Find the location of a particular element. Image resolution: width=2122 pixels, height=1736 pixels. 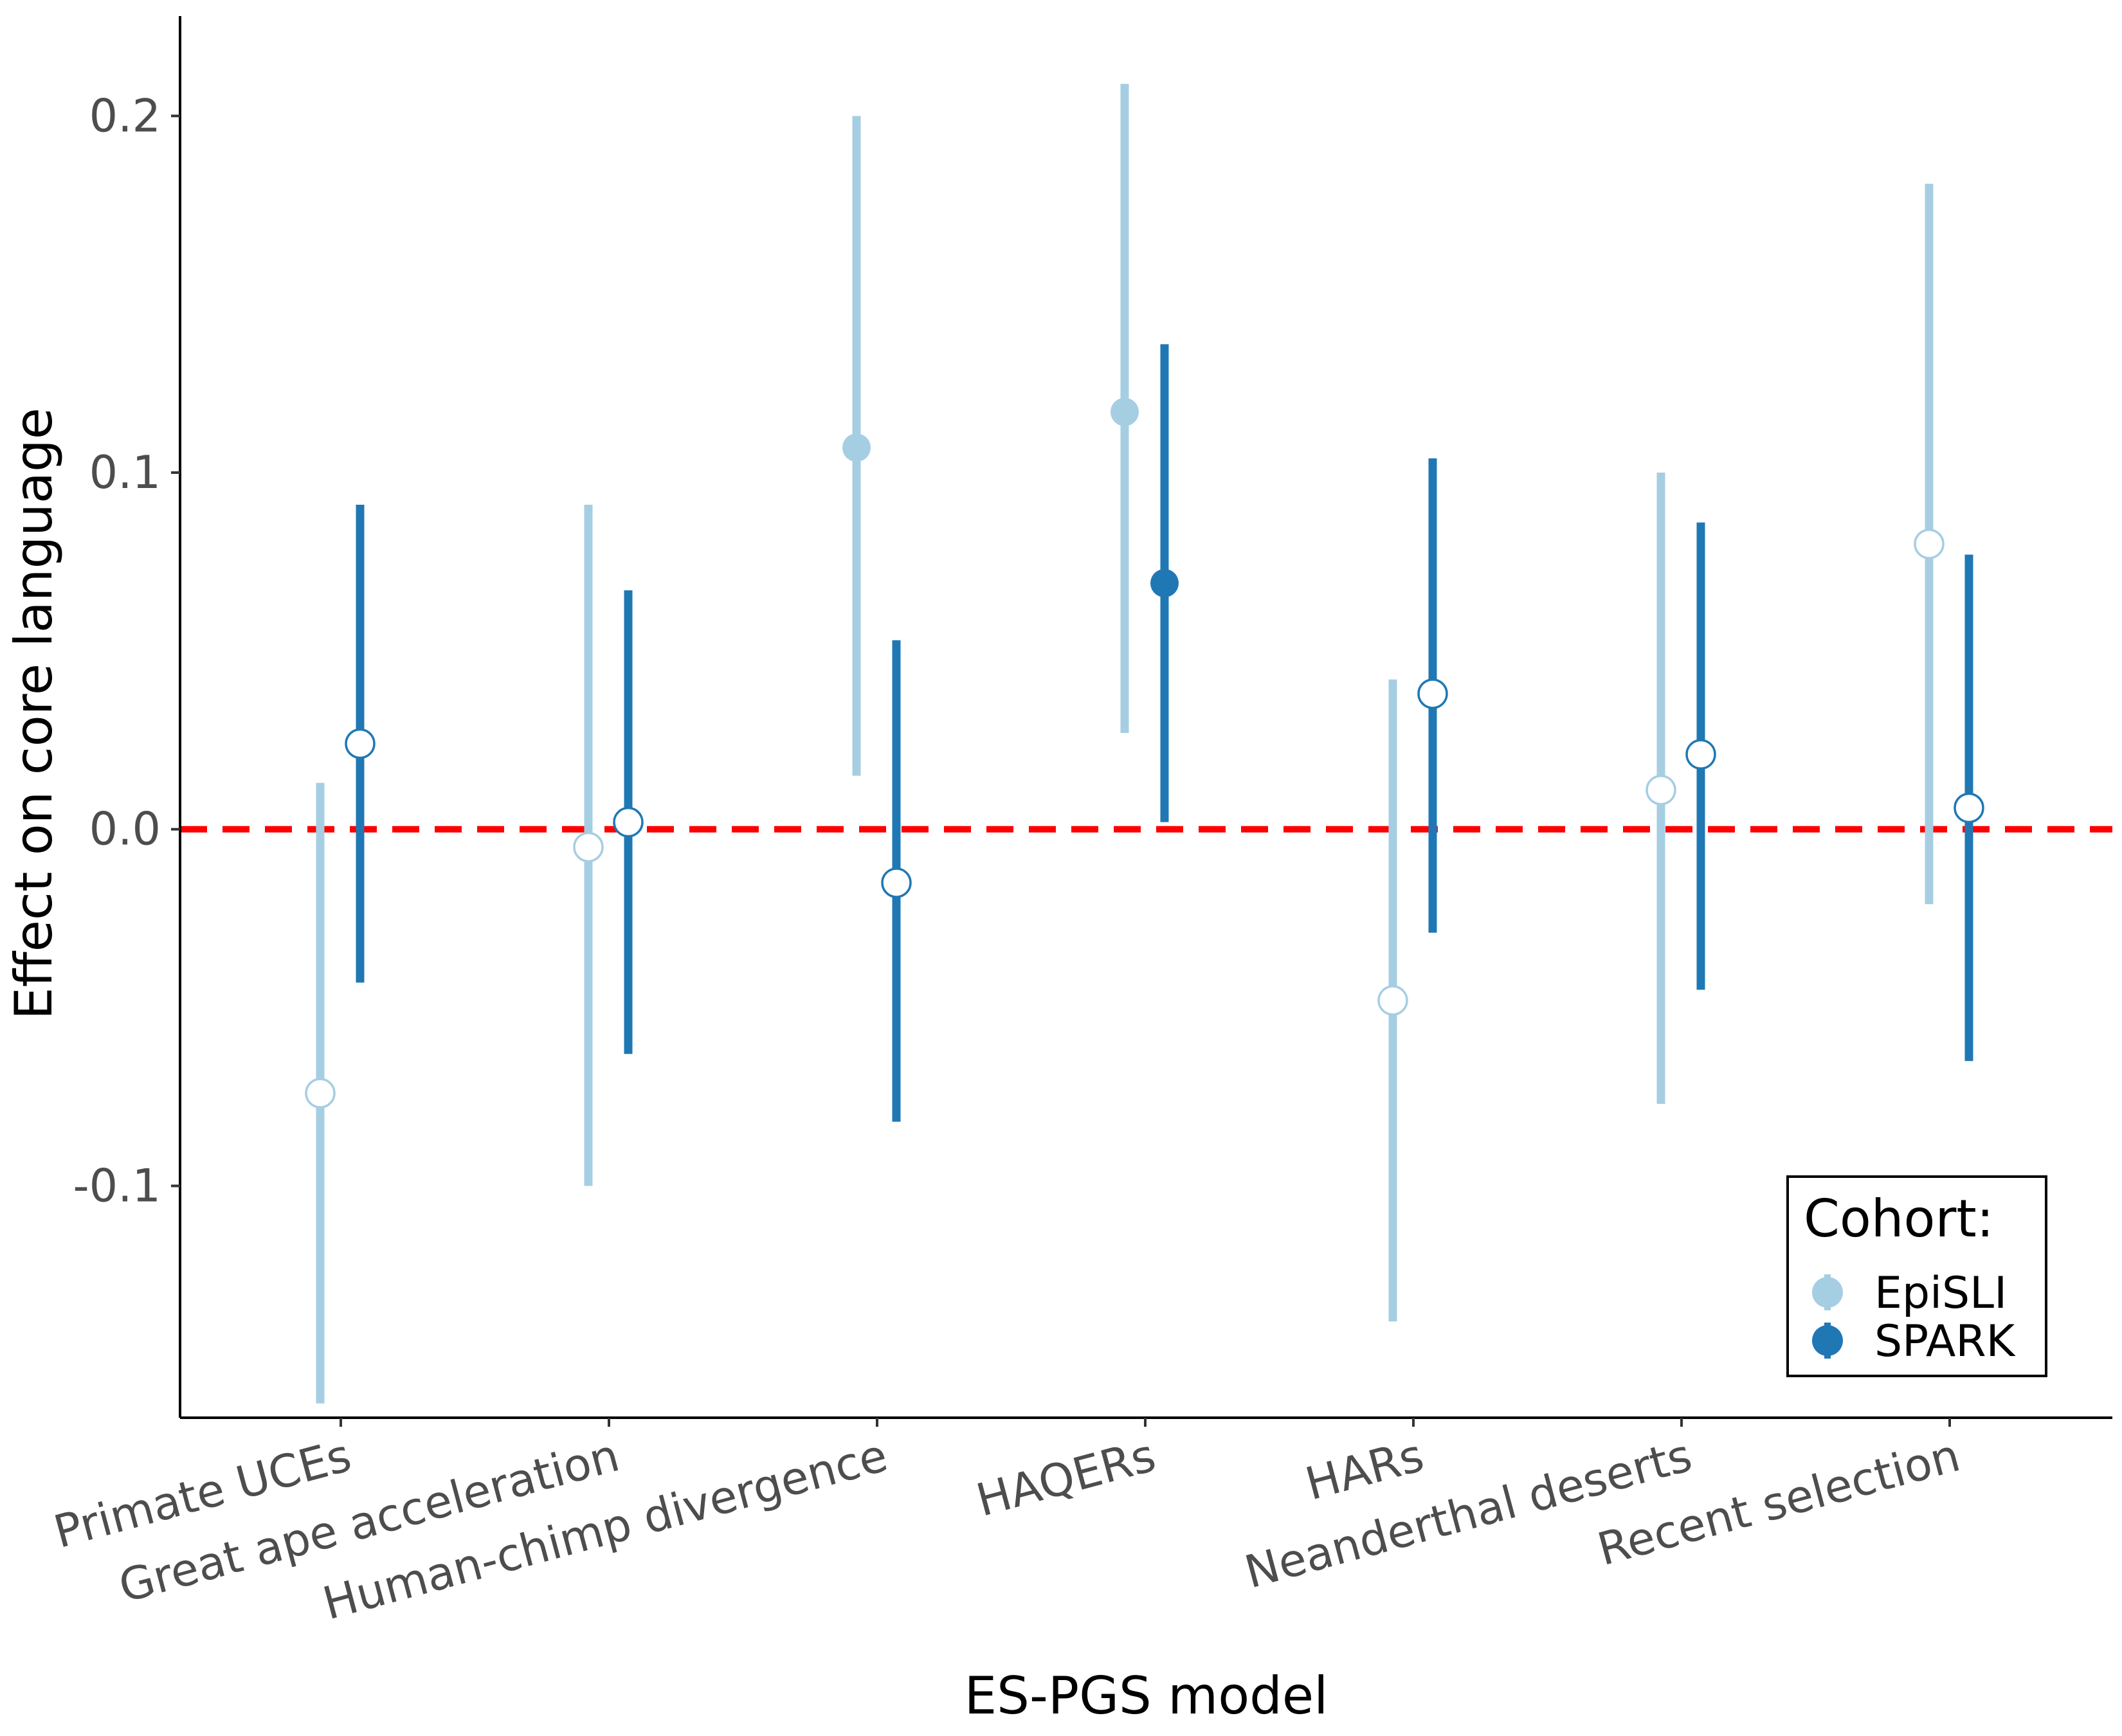

x-axis-title: ES-PGS model is located at coordinates (1147, 1696).